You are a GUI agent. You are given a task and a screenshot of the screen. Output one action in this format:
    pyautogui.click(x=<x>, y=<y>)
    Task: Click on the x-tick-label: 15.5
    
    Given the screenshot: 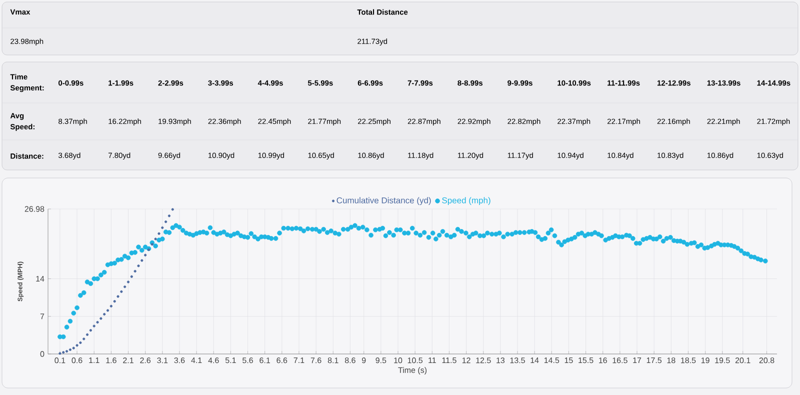 What is the action you would take?
    pyautogui.click(x=586, y=361)
    